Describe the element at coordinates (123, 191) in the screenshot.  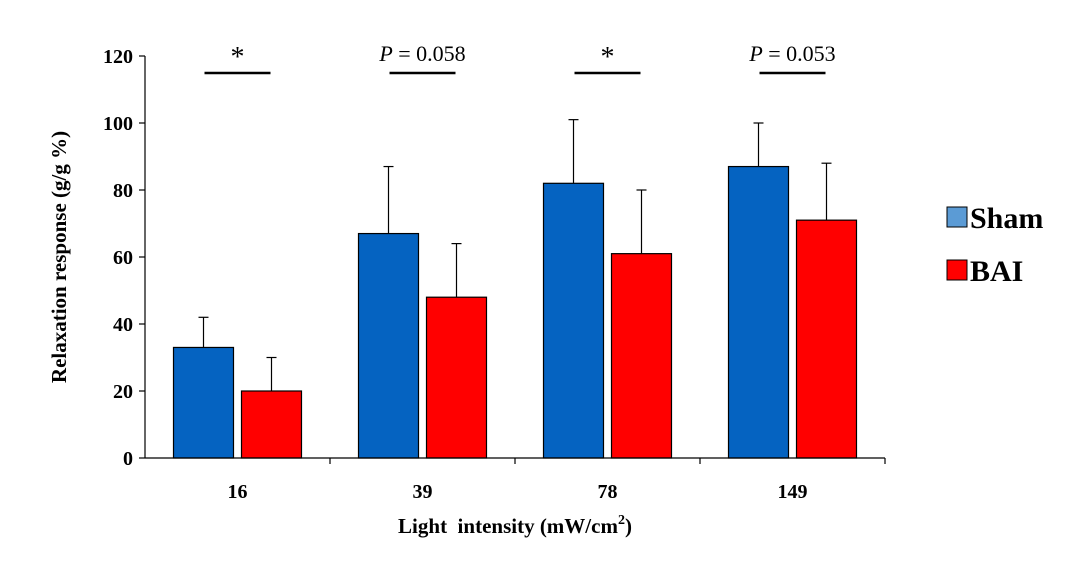
I see `y-tick-label: 80` at that location.